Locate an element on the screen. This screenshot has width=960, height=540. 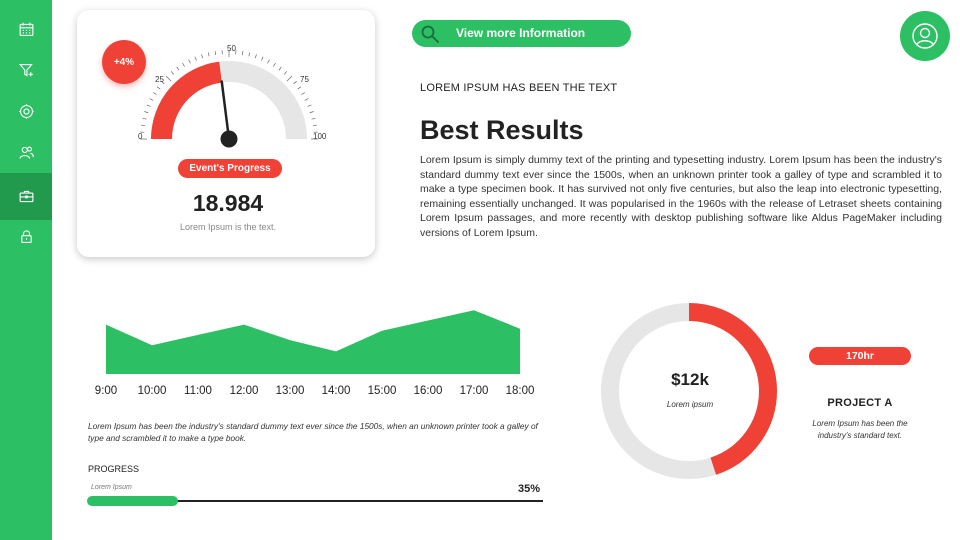
settings-icon is located at coordinates (26, 111).